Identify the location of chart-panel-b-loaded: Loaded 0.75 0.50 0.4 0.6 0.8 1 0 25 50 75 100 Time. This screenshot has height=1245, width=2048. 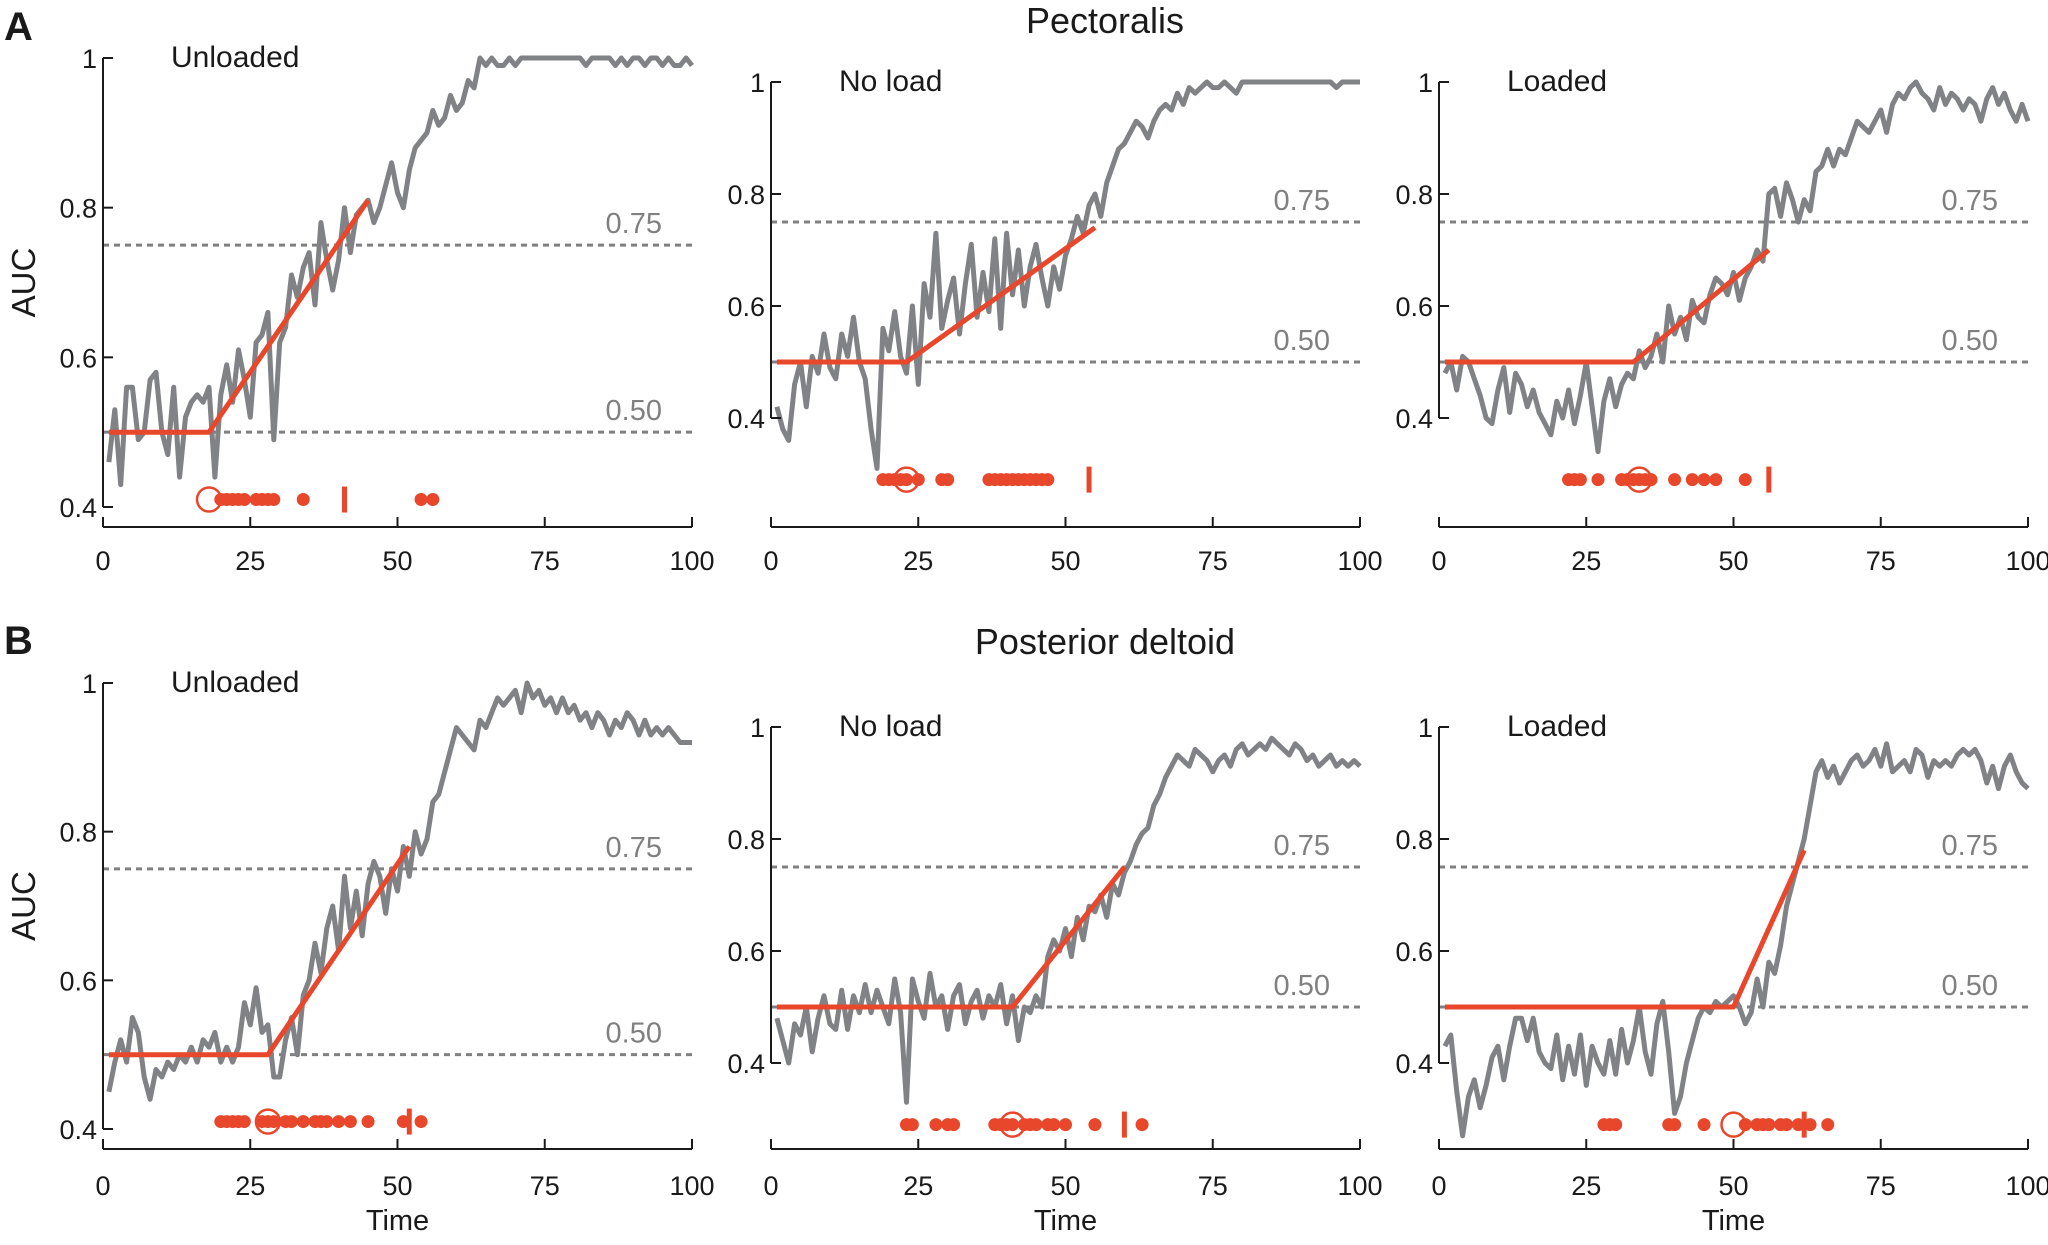
(1721, 973).